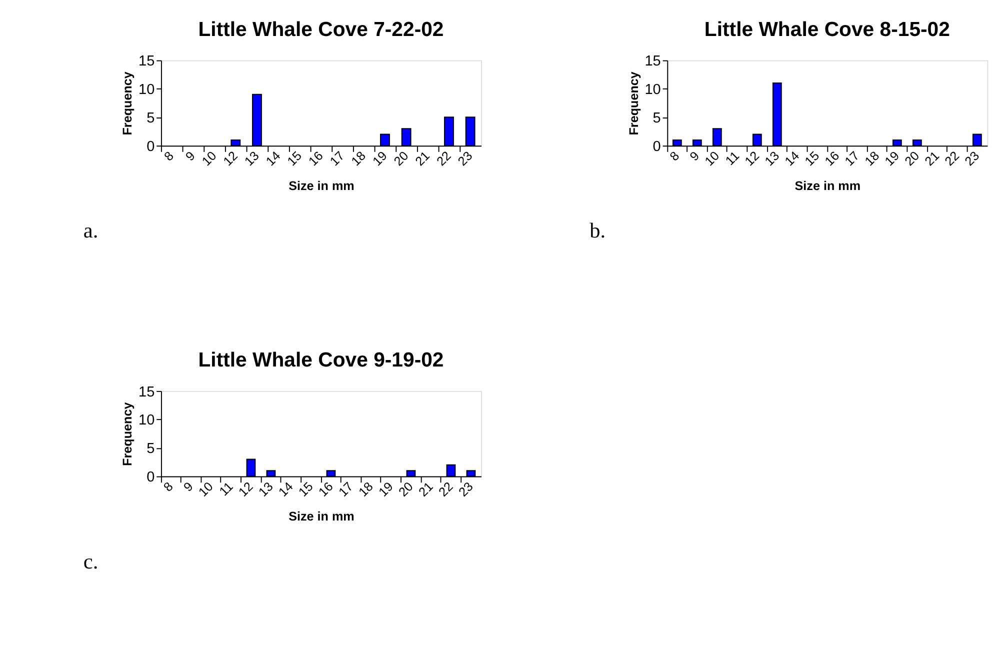 The image size is (993, 661). Describe the element at coordinates (90, 230) in the screenshot. I see `text: a.` at that location.